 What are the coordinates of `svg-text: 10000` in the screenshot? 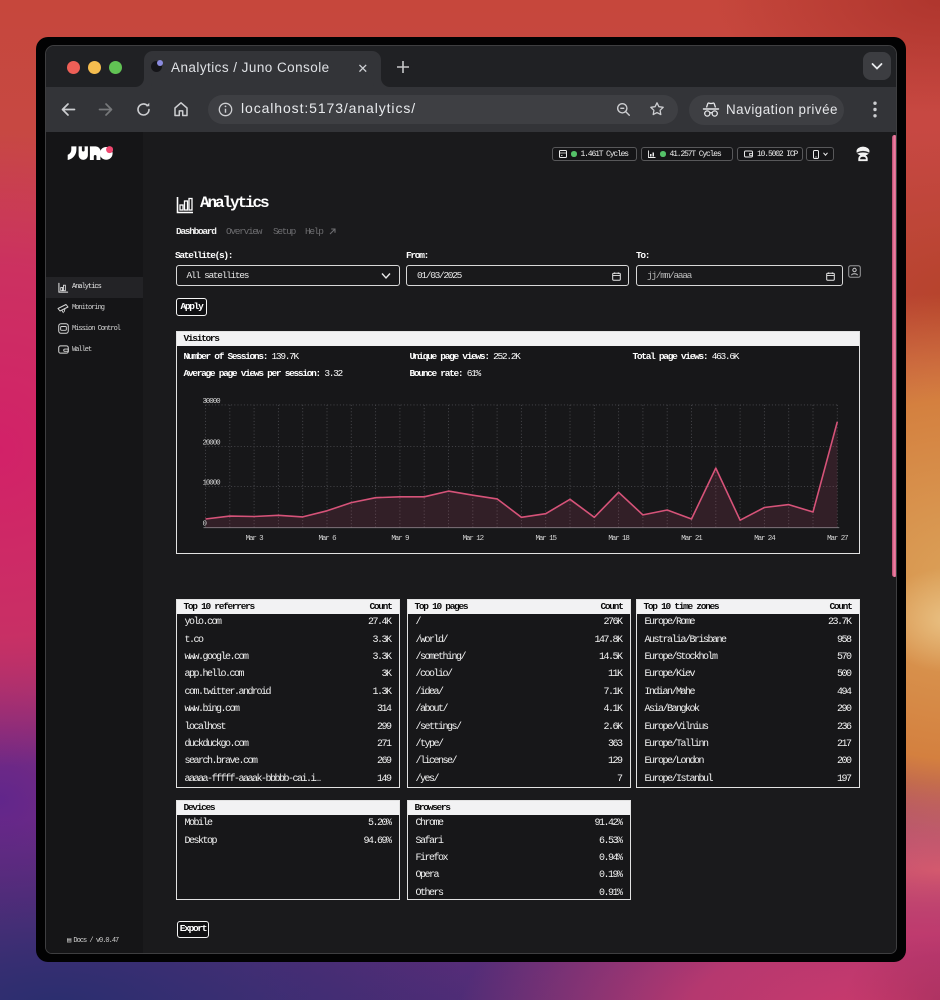 It's located at (211, 484).